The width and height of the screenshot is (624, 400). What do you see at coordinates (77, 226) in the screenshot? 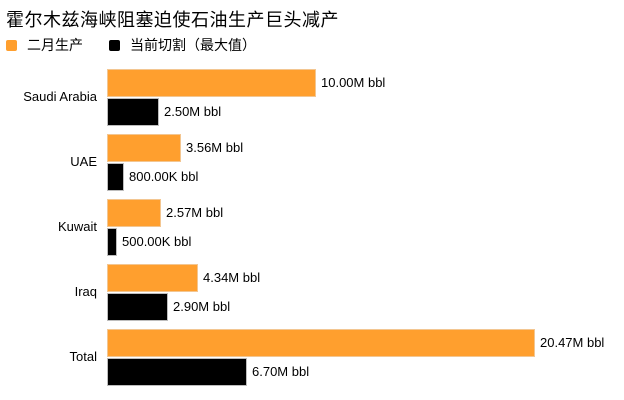
I see `category-label: Kuwait` at bounding box center [77, 226].